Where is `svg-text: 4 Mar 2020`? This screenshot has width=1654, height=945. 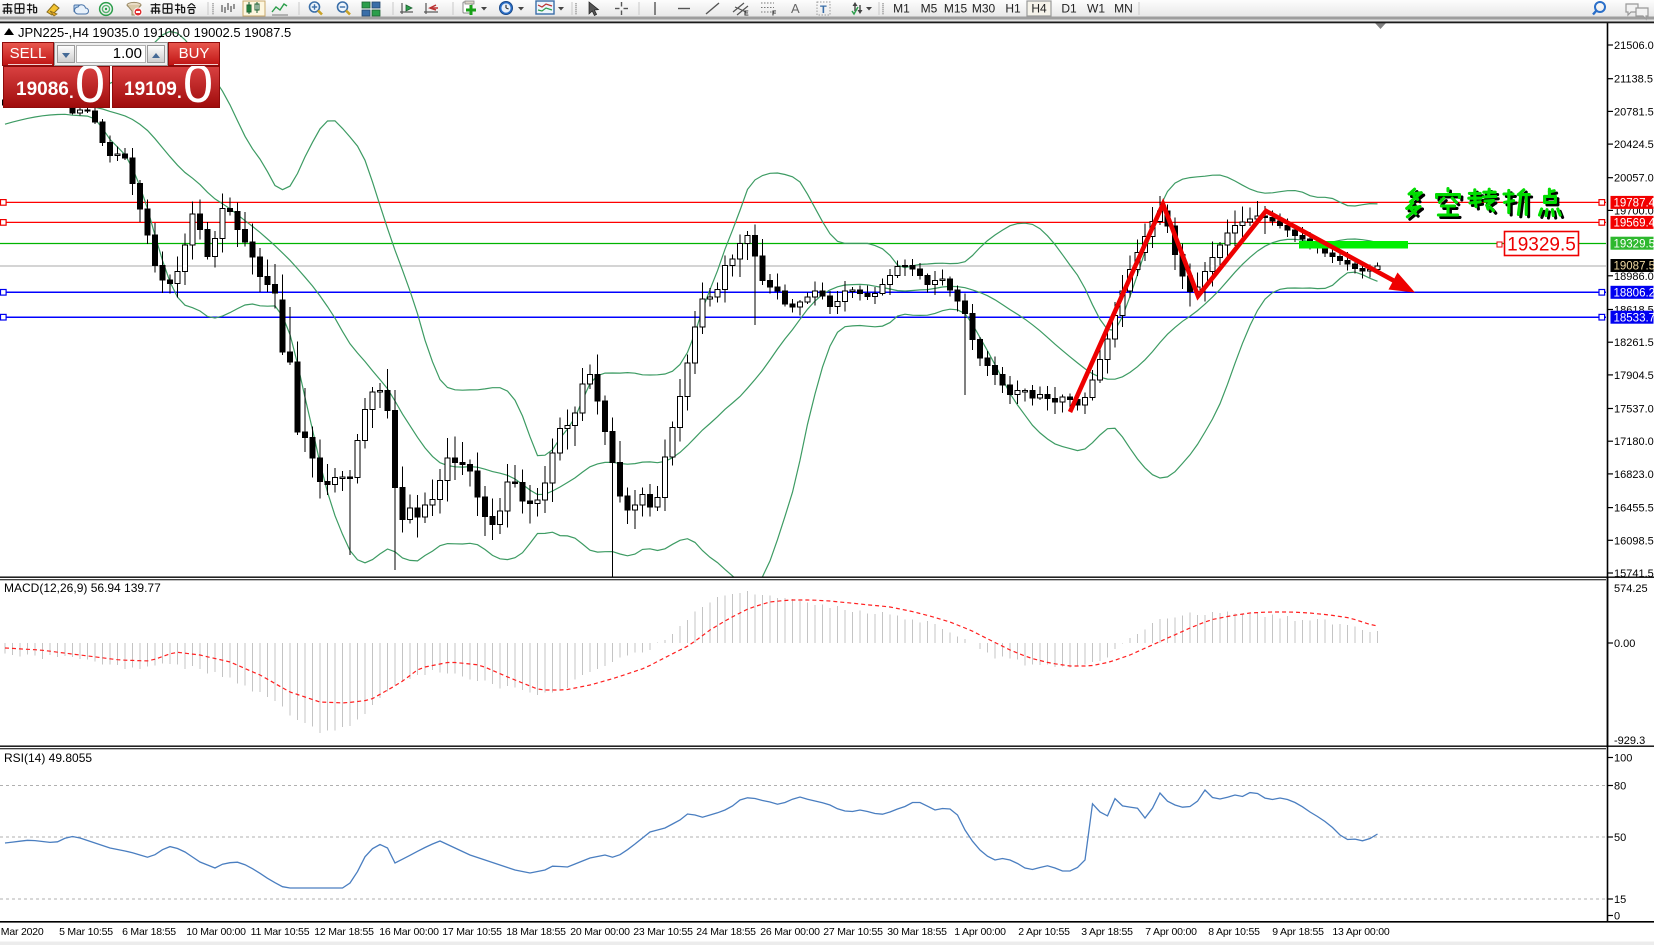 svg-text: 4 Mar 2020 is located at coordinates (22, 932).